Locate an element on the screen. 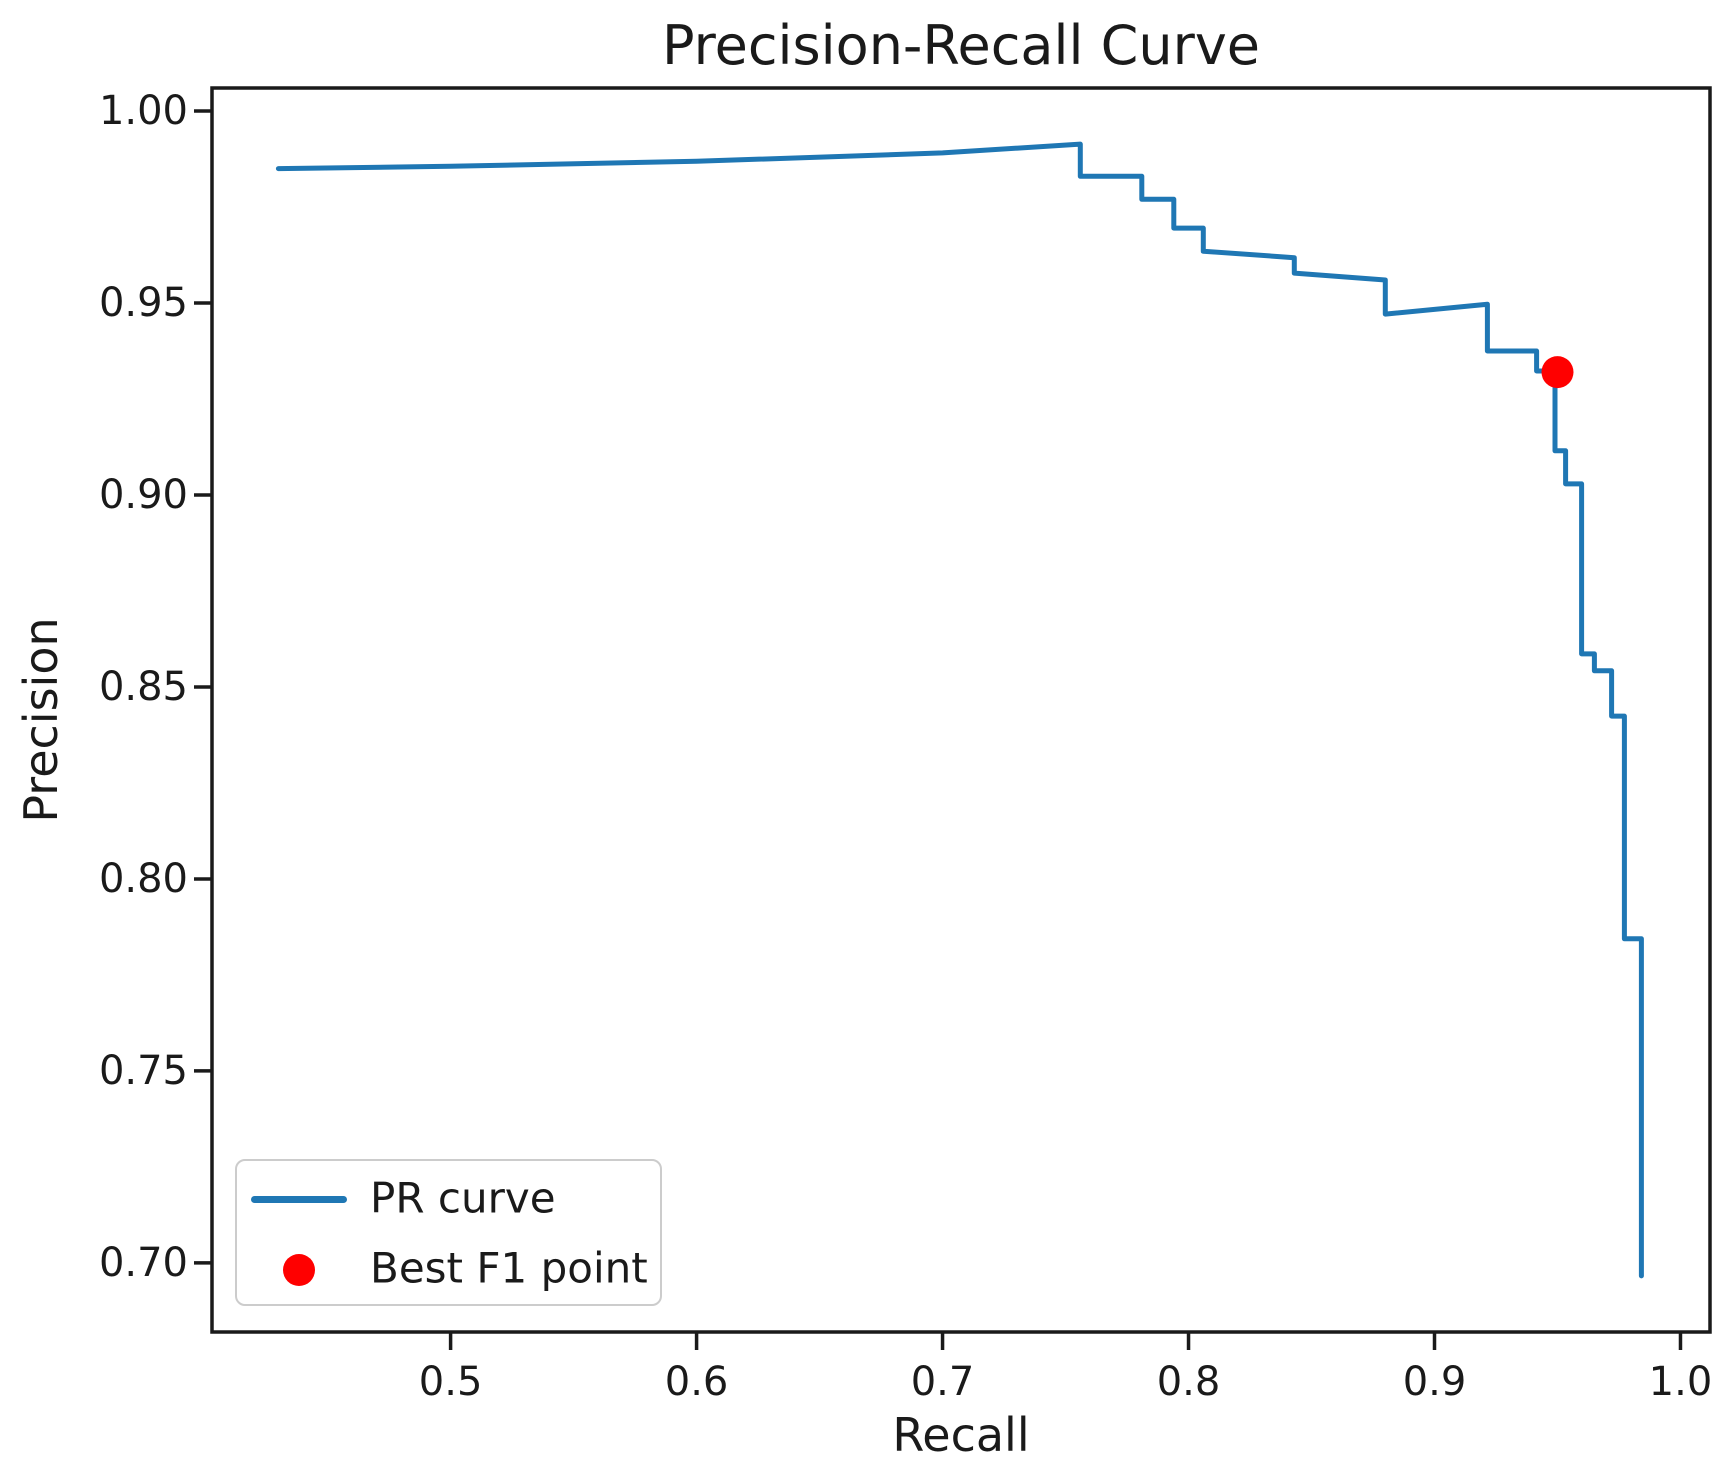  legend-label: PR curve is located at coordinates (463, 1198).